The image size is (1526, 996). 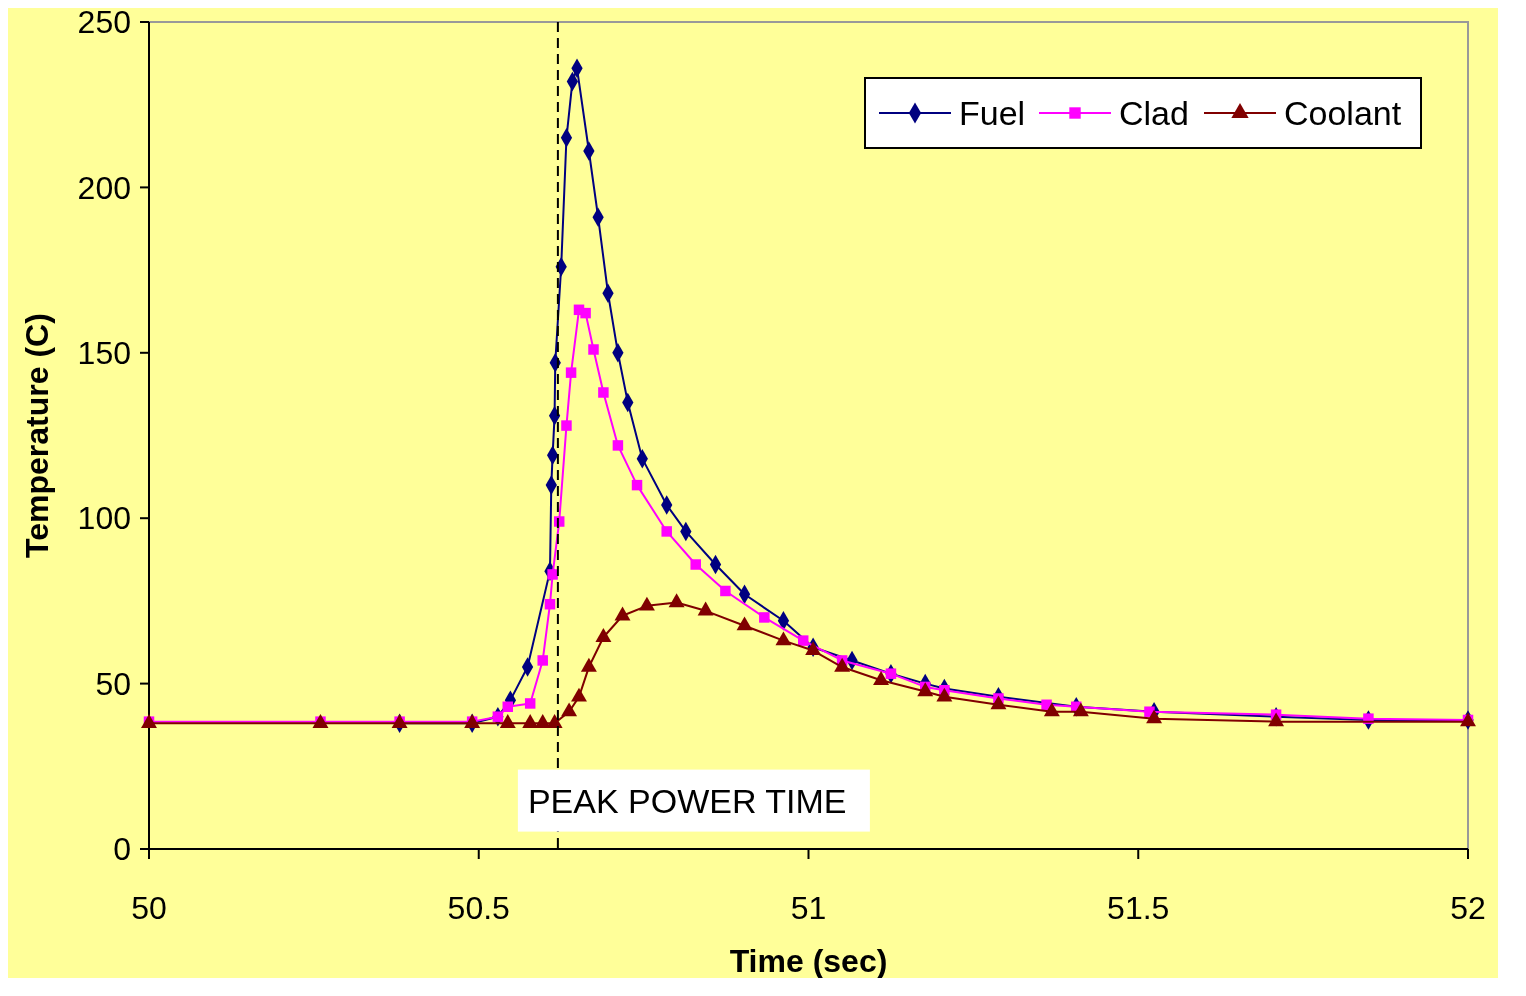 I want to click on legend-label: Clad, so click(x=1154, y=112).